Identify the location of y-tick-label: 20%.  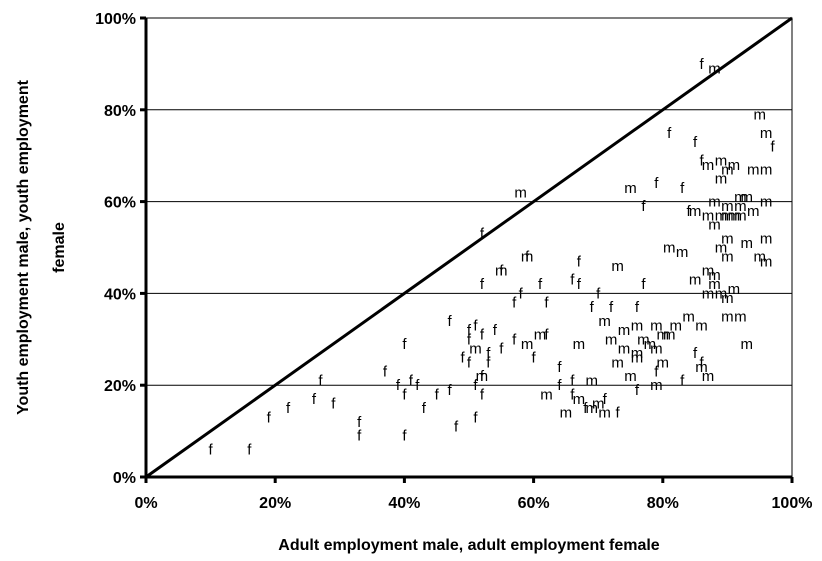
(120, 386).